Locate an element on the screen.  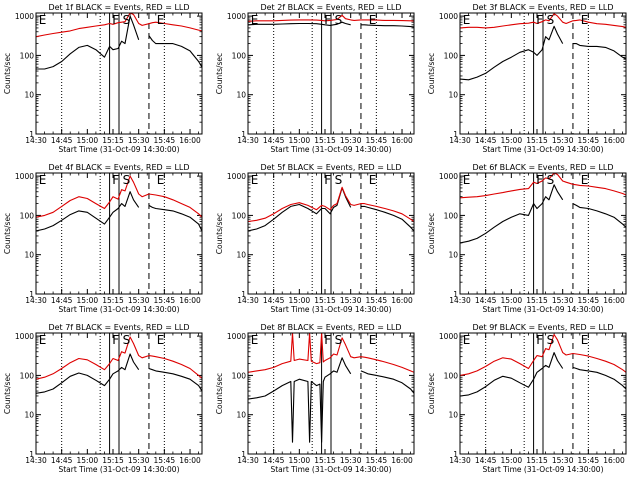
region-marker-label: F is located at coordinates (327, 180).